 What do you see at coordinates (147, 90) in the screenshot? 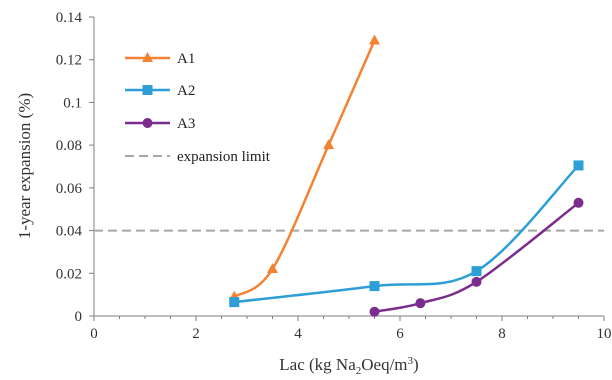
I see `legend-a2-marker` at bounding box center [147, 90].